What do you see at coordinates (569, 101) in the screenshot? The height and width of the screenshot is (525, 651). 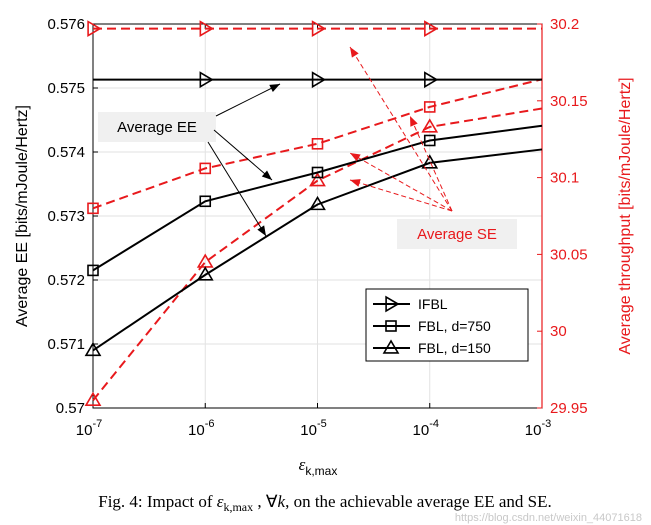 I see `y-tick-label-right: 30.15` at bounding box center [569, 101].